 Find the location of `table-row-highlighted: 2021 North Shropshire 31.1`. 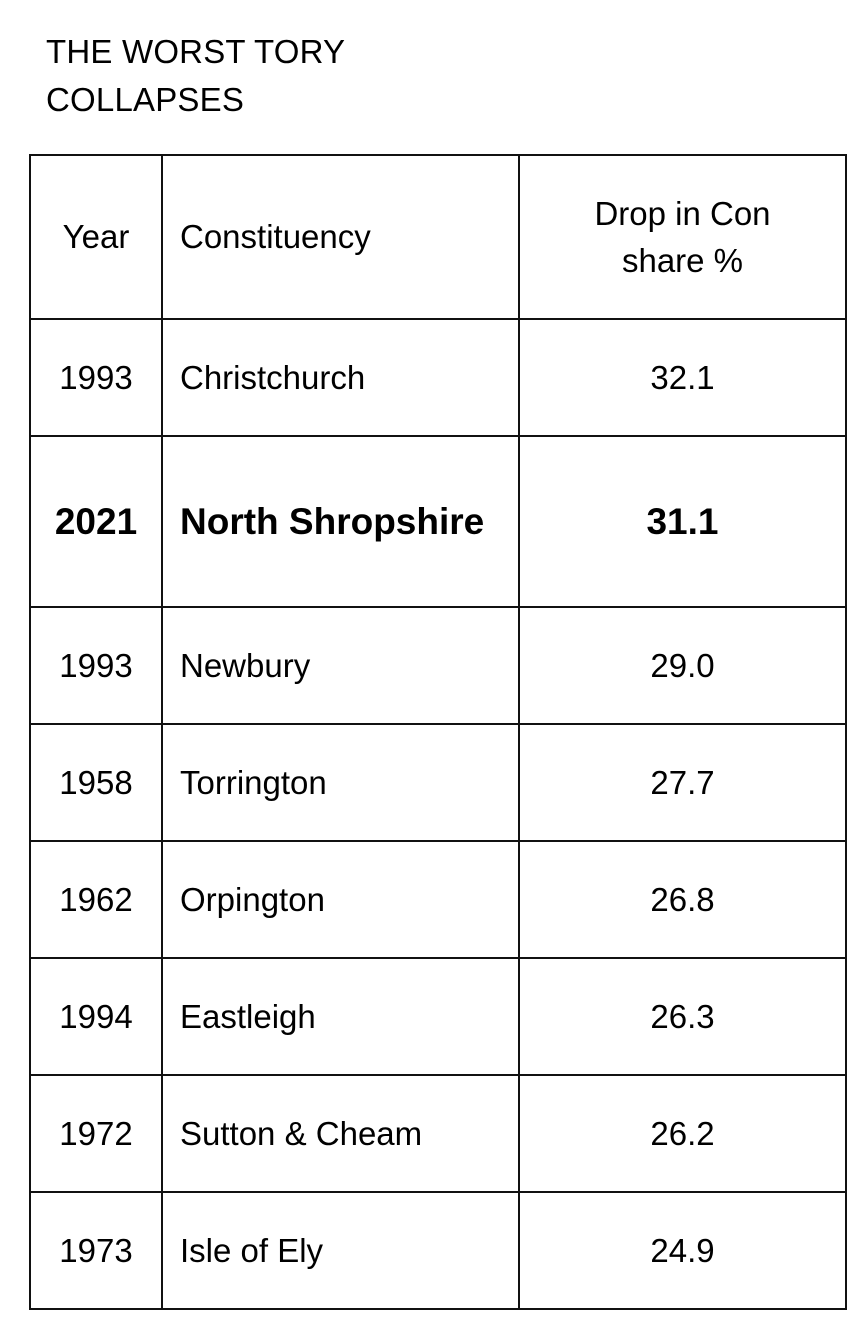

table-row-highlighted: 2021 North Shropshire 31.1 is located at coordinates (438, 521).